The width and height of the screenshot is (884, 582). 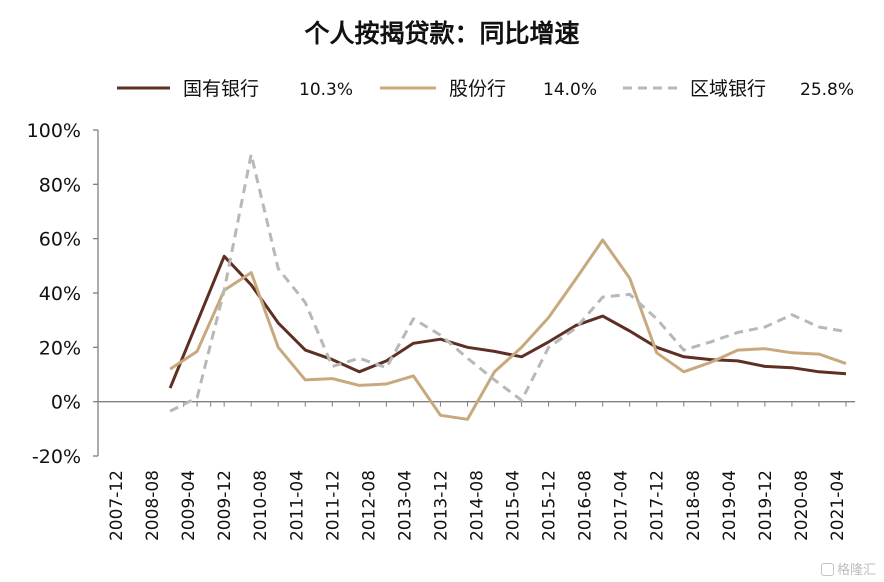 What do you see at coordinates (60, 240) in the screenshot?
I see `y-tick-label: 60%` at bounding box center [60, 240].